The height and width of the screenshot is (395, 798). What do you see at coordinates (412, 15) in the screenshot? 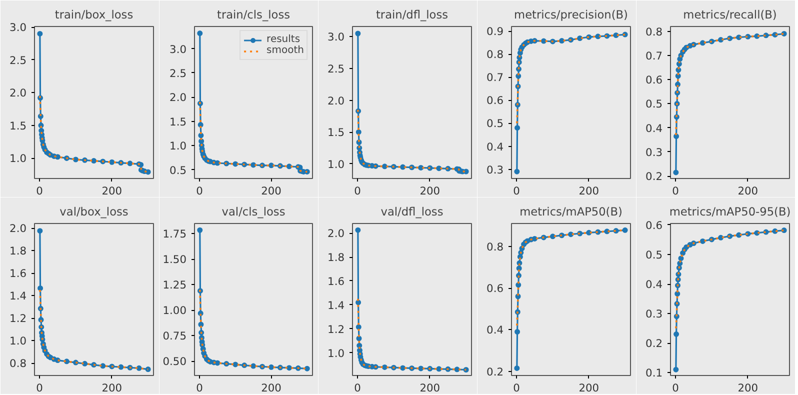
I see `chart-title: train/dfl_loss` at bounding box center [412, 15].